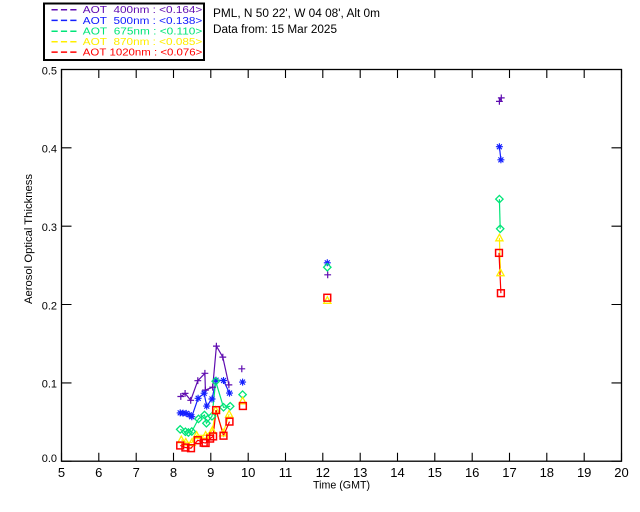 The height and width of the screenshot is (512, 640). Describe the element at coordinates (49, 459) in the screenshot. I see `svg-text: 0.0` at that location.